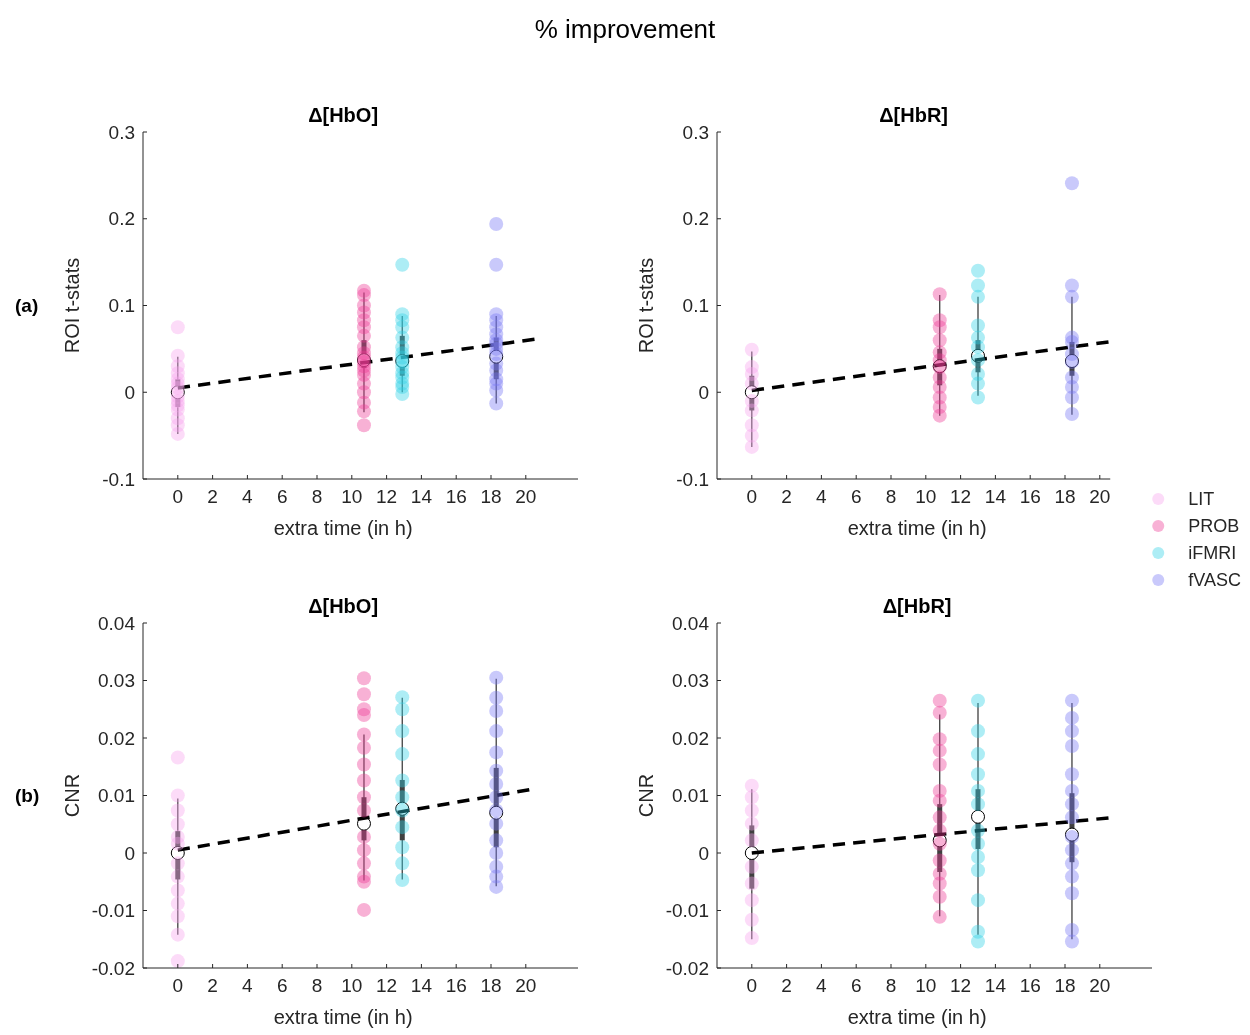 Image resolution: width=1250 pixels, height=1035 pixels. I want to click on y-tick-label: -0.1, so click(692, 479).